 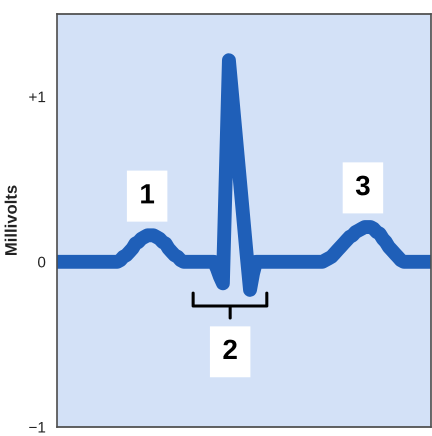 I want to click on y-tick-label: +1, so click(x=37, y=97).